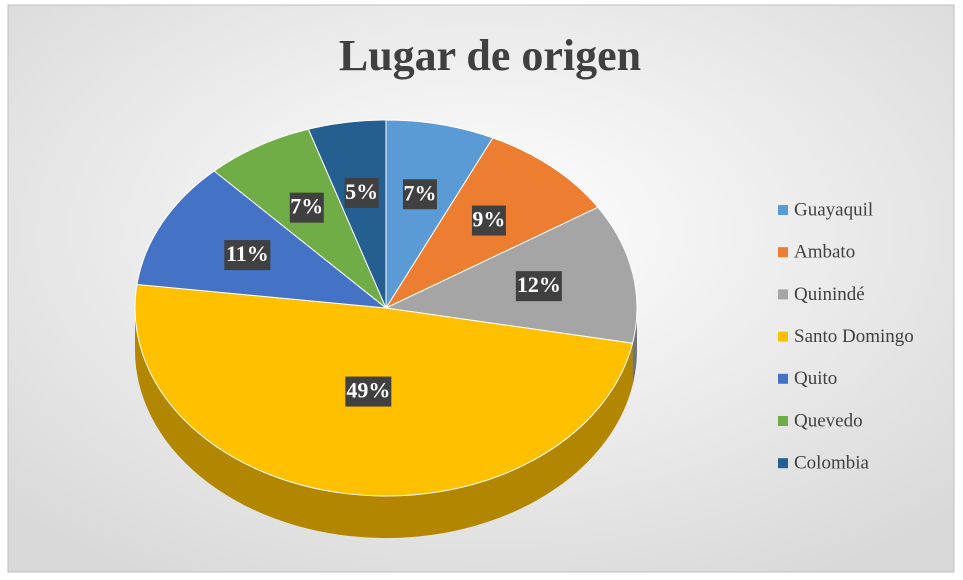 The height and width of the screenshot is (580, 963). I want to click on data-label: 5%, so click(361, 192).